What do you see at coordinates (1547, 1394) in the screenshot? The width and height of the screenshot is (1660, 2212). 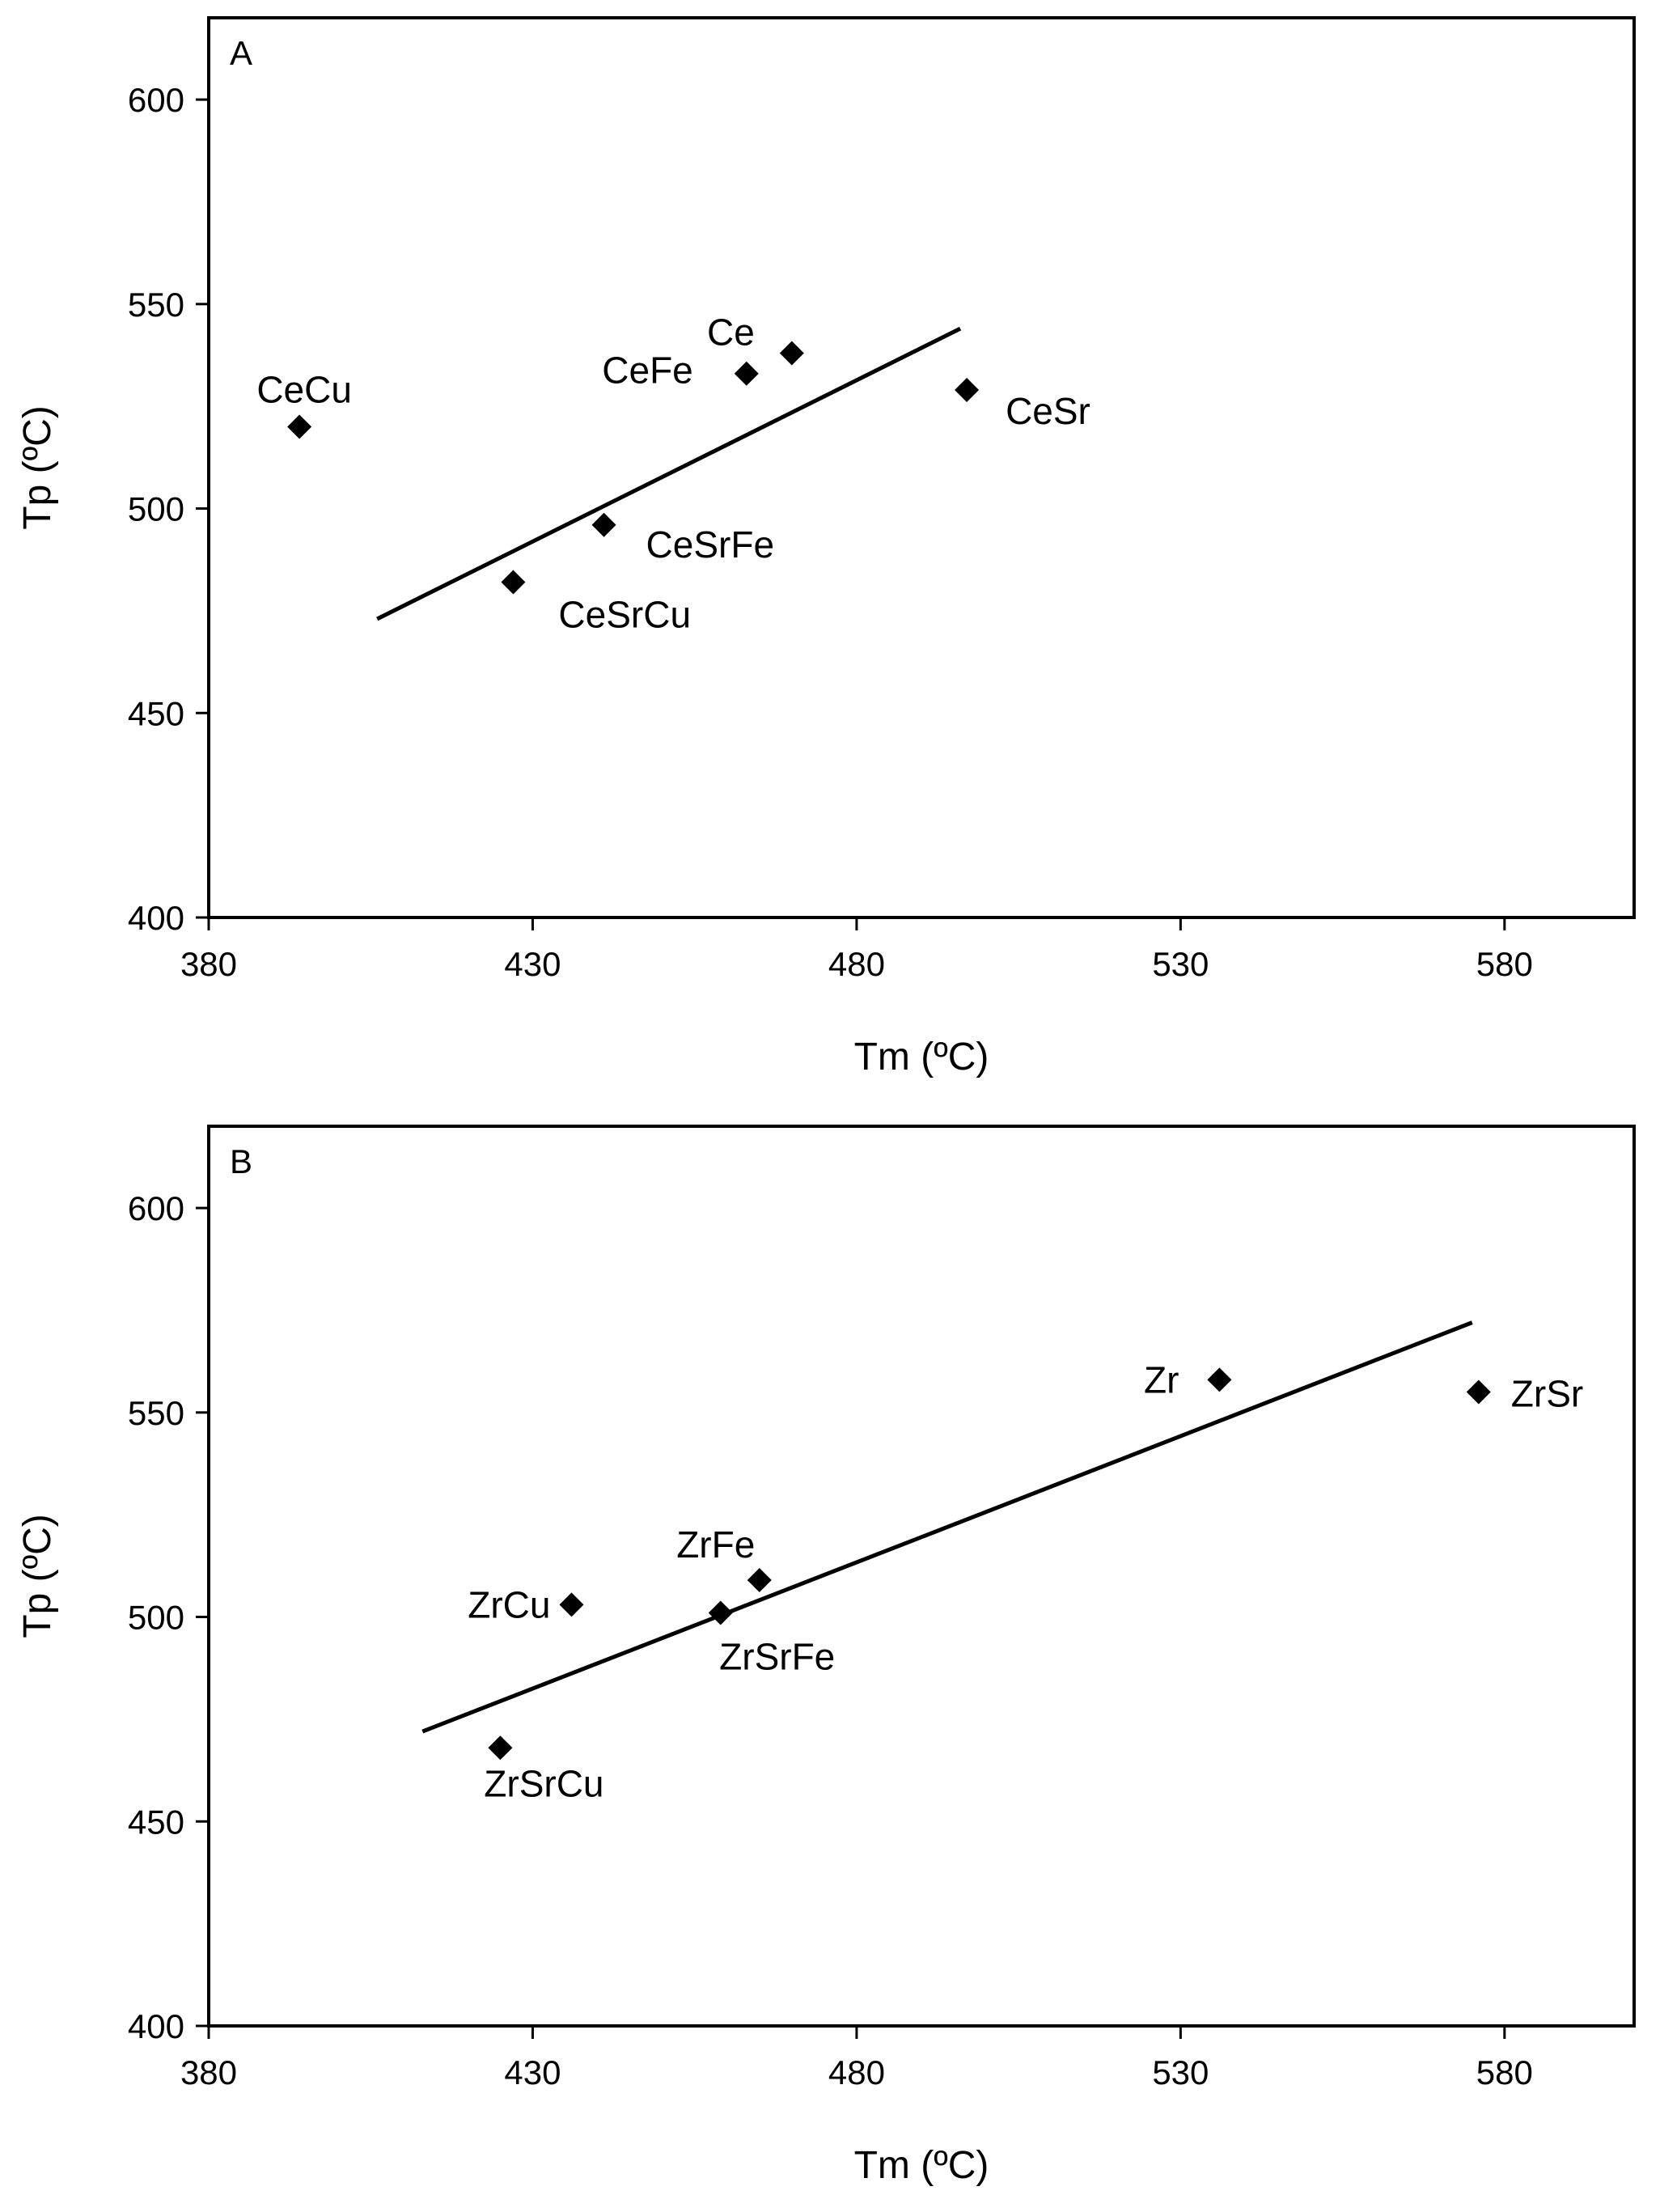 I see `data-label: ZrSr` at bounding box center [1547, 1394].